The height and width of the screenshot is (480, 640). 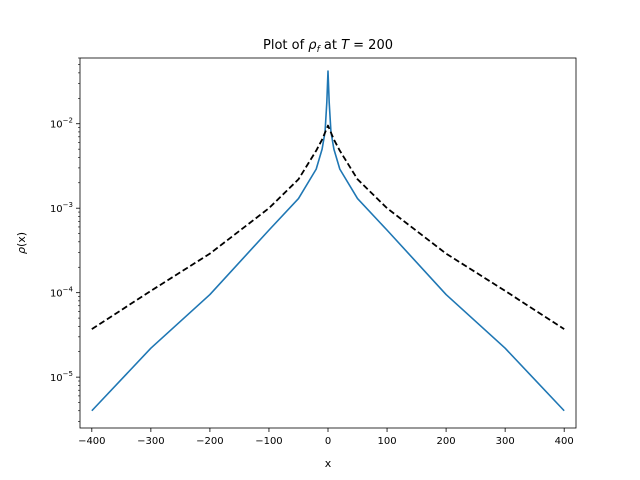 I want to click on x-tick-label: −200, so click(x=209, y=441).